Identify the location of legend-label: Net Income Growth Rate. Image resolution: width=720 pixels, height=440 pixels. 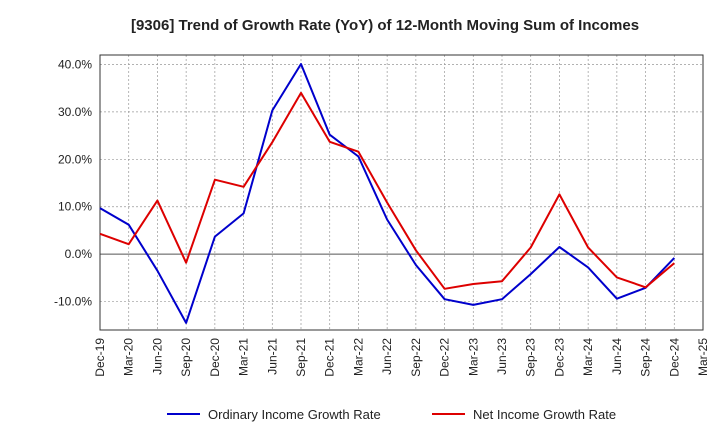
(544, 414).